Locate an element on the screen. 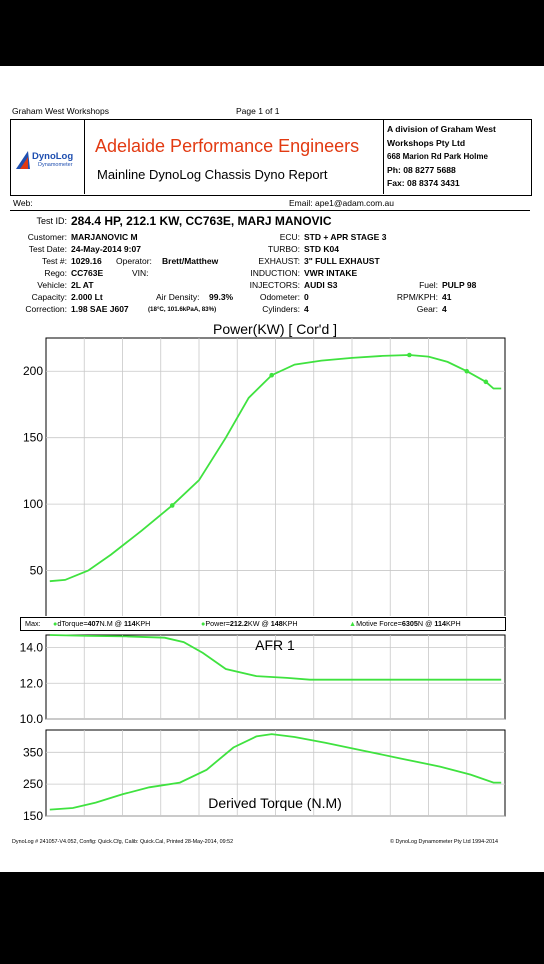  rpmkph-value: 41 is located at coordinates (447, 297).